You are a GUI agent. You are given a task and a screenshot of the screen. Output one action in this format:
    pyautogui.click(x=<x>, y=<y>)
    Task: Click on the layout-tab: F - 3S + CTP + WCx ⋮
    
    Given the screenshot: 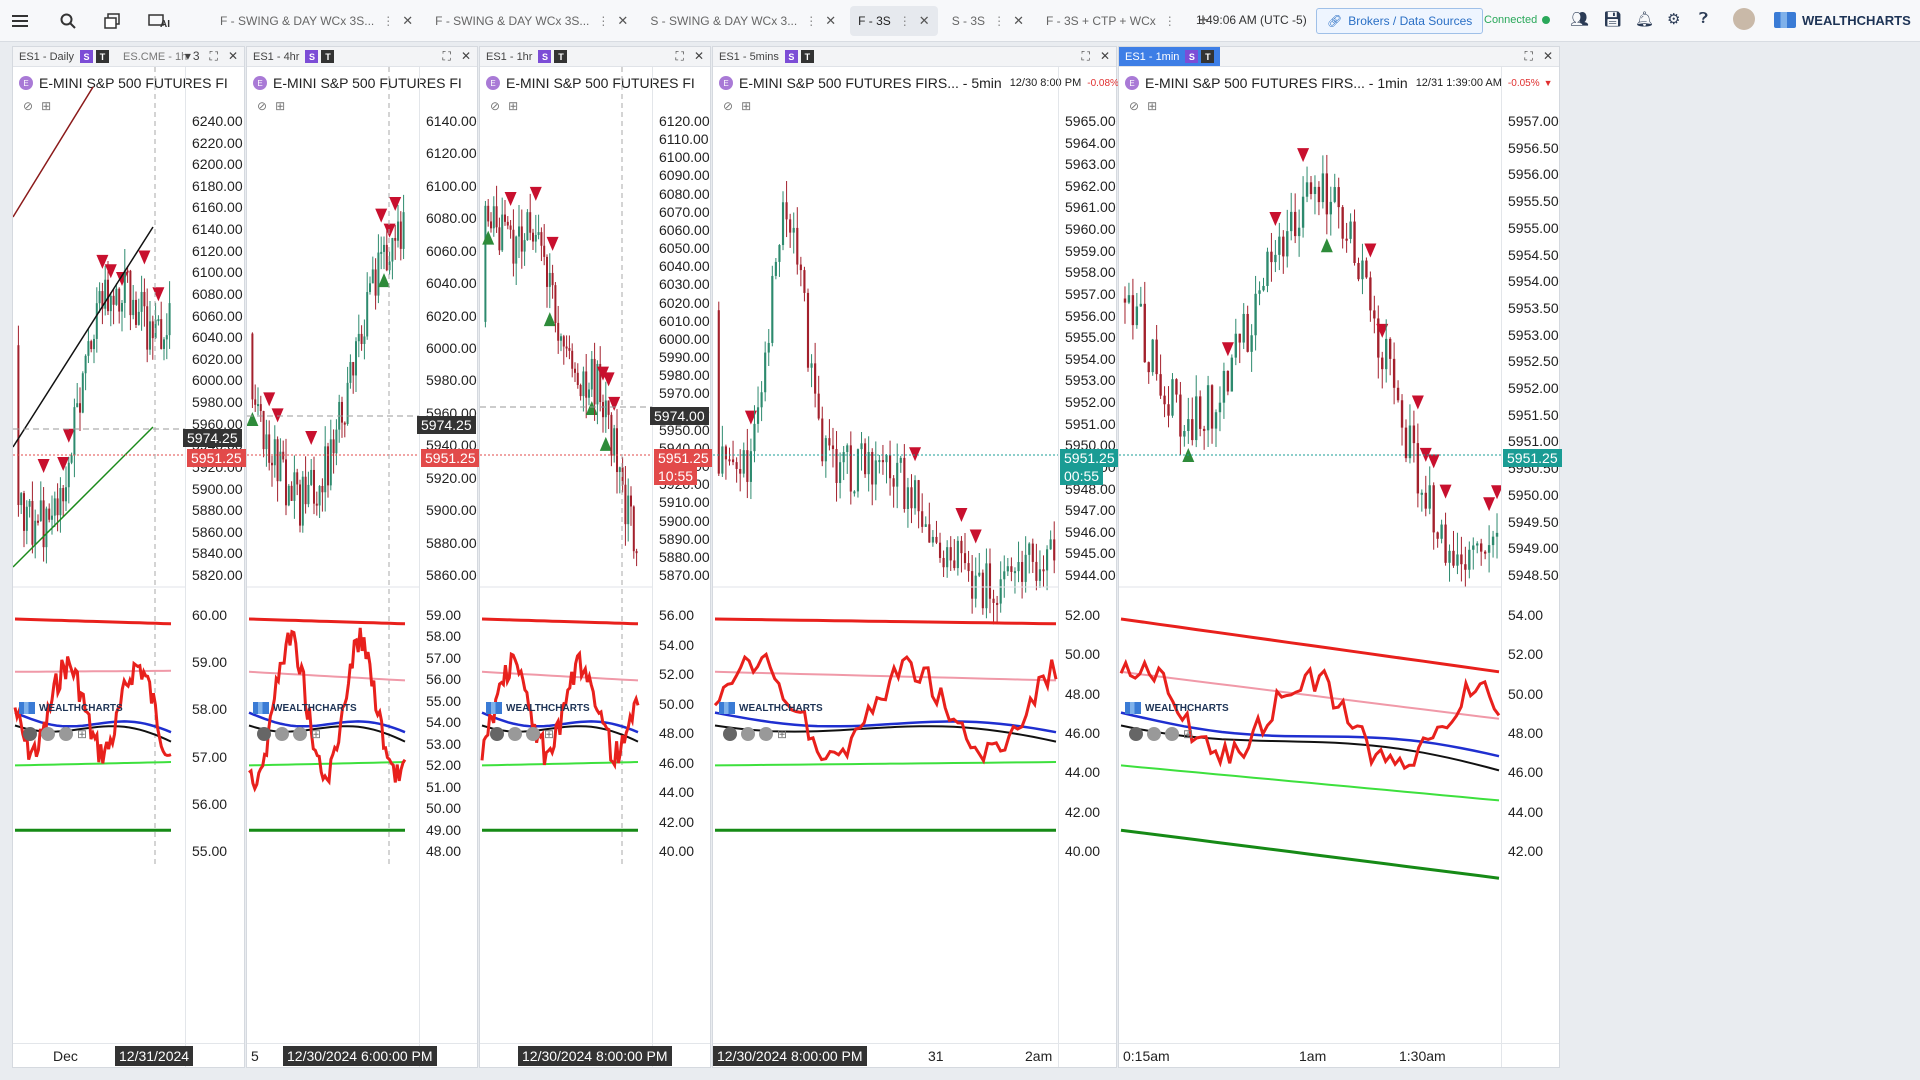 What is the action you would take?
    pyautogui.click(x=1111, y=21)
    